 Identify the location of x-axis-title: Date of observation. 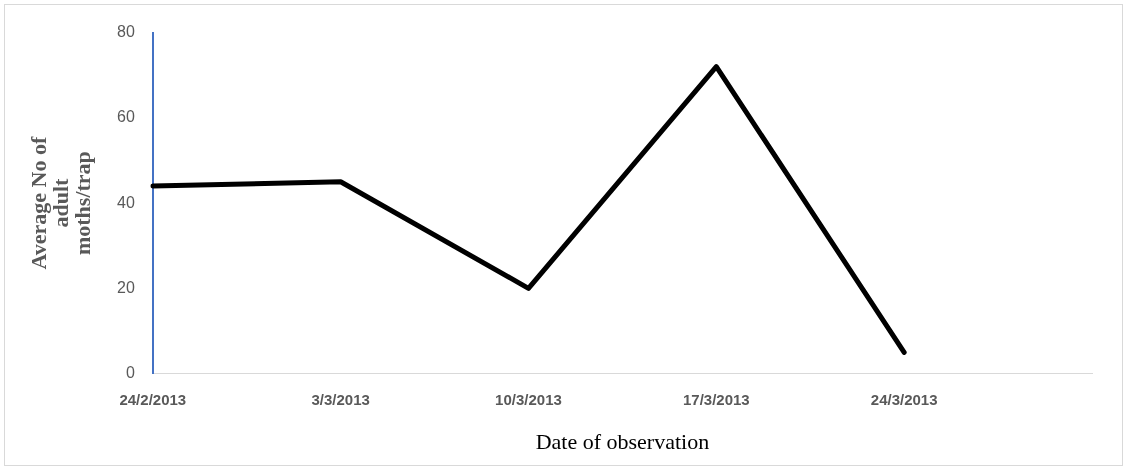
(622, 441).